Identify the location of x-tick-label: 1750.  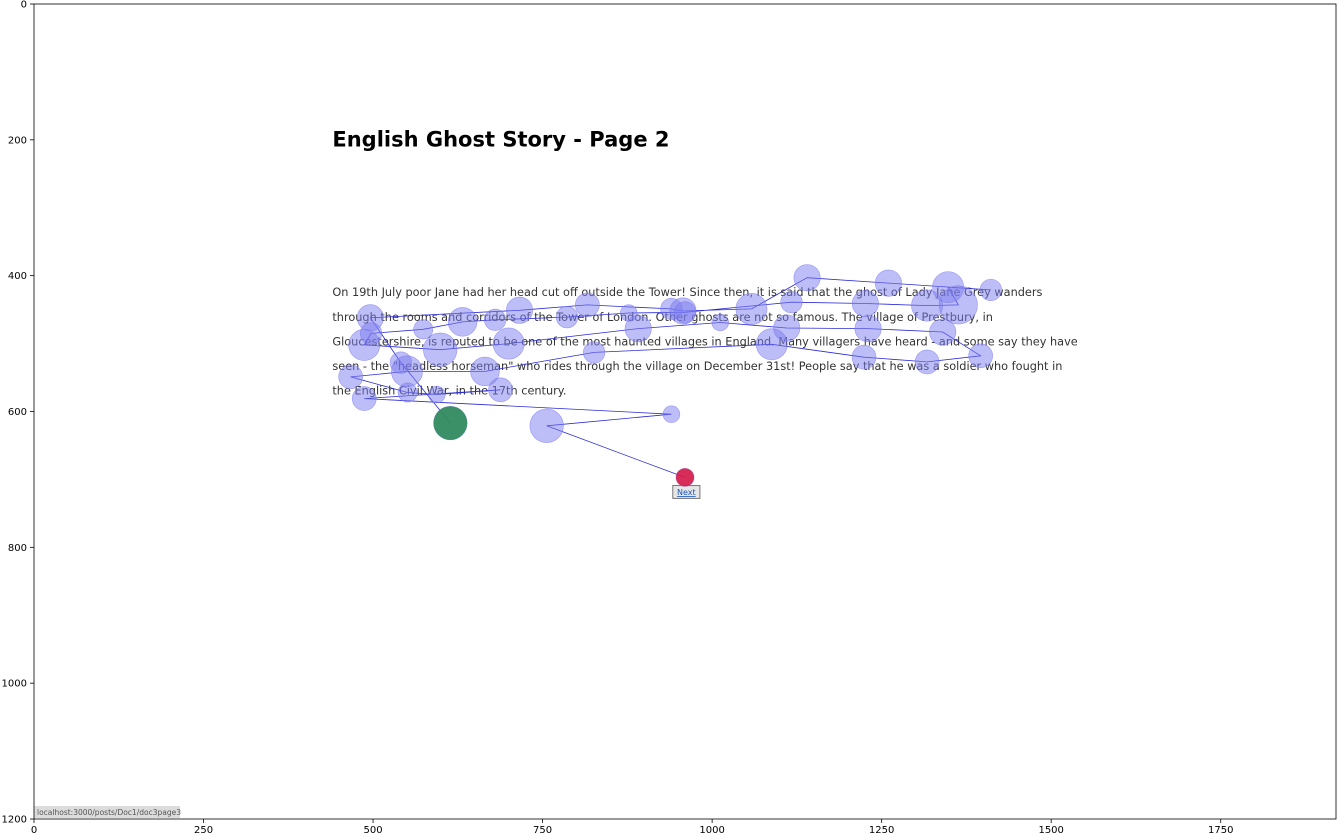
(1220, 830).